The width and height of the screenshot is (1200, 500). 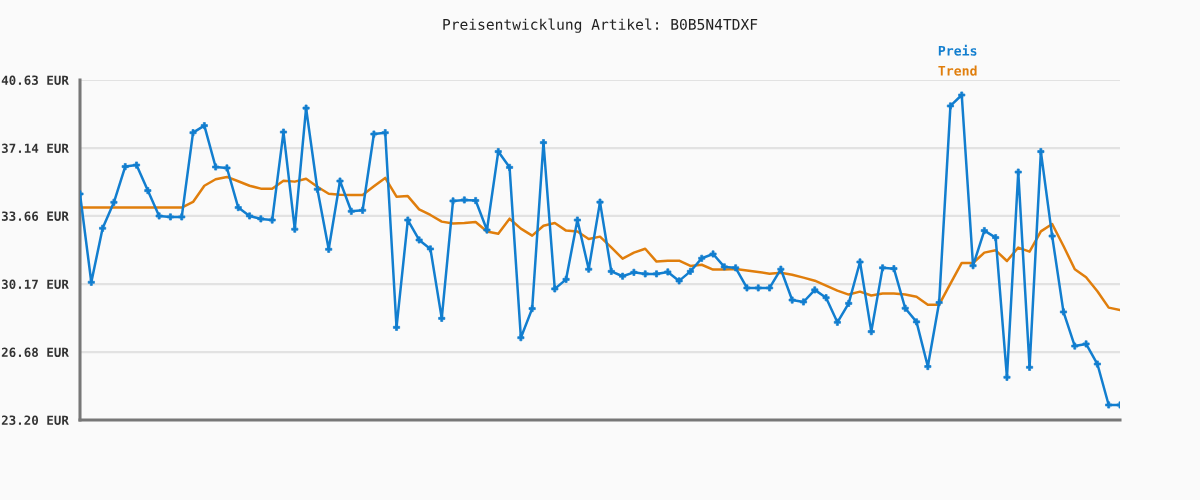 I want to click on text: Preis, so click(x=957, y=50).